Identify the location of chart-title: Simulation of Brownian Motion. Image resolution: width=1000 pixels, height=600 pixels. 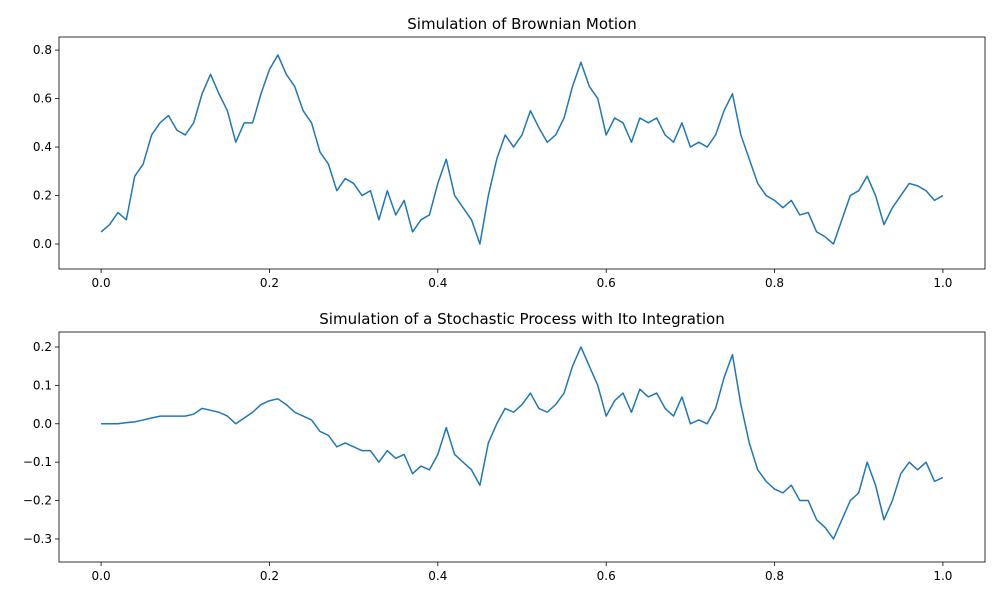
(521, 24).